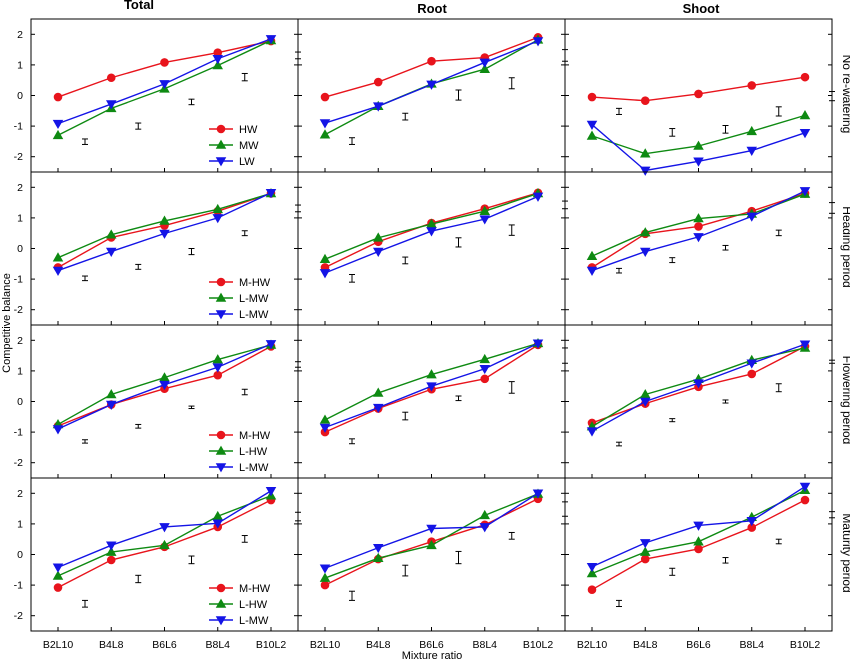 The image size is (850, 663). I want to click on panel-total-2: -2 -1 0 1 2 M-HW L-HW L-MW, so click(157, 401).